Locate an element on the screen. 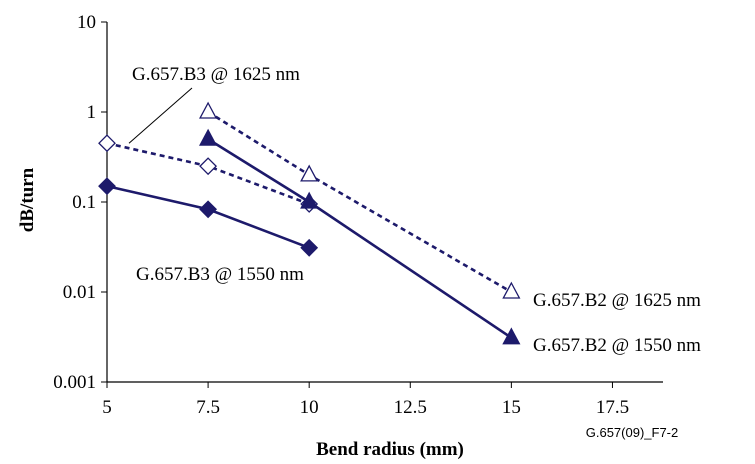 The image size is (755, 464). y-axis-title: dB/turn is located at coordinates (27, 199).